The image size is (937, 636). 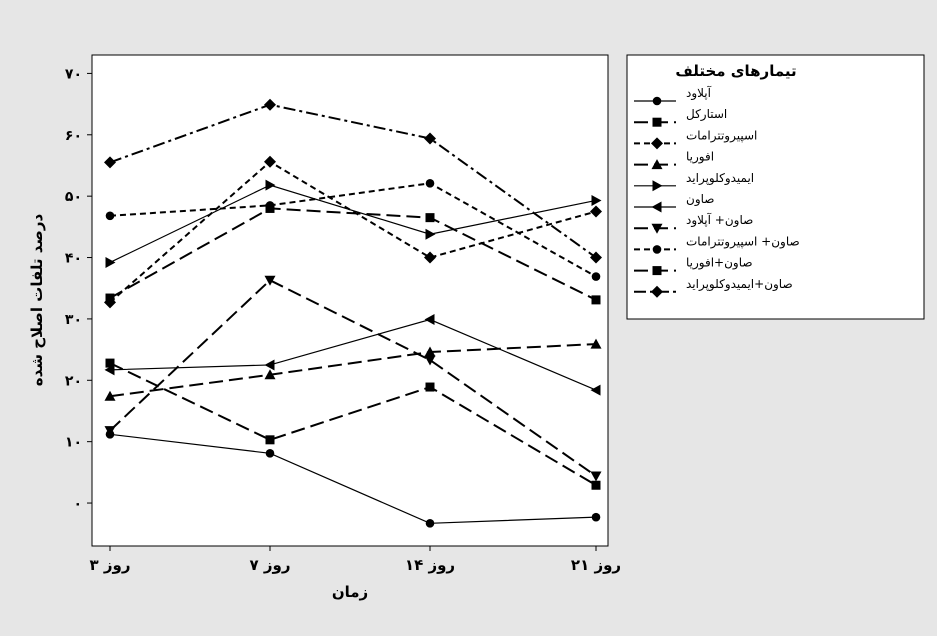 What do you see at coordinates (719, 263) in the screenshot?
I see `legend-label: صاون+افوریا` at bounding box center [719, 263].